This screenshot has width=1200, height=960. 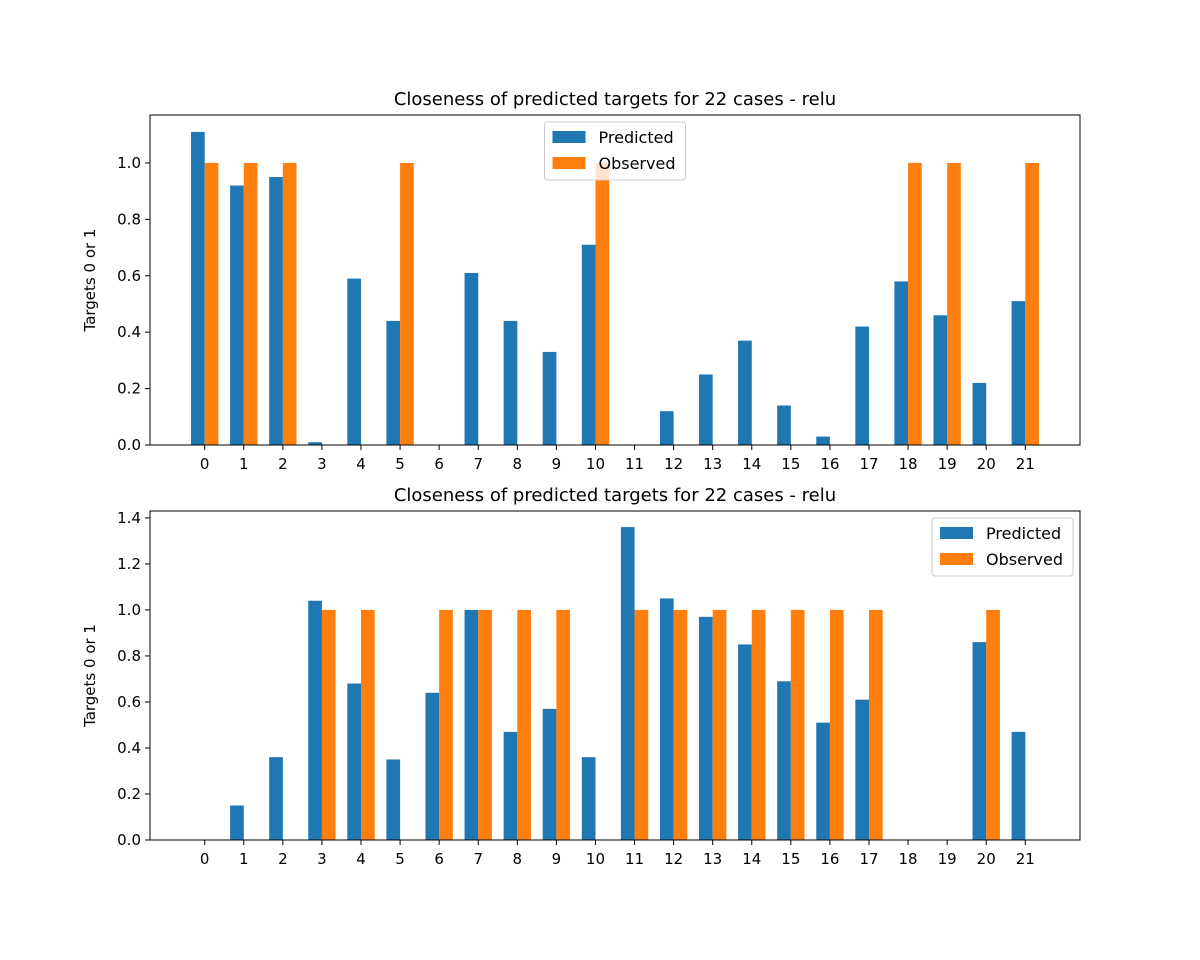 What do you see at coordinates (129, 276) in the screenshot?
I see `y-tick-label: 0.6` at bounding box center [129, 276].